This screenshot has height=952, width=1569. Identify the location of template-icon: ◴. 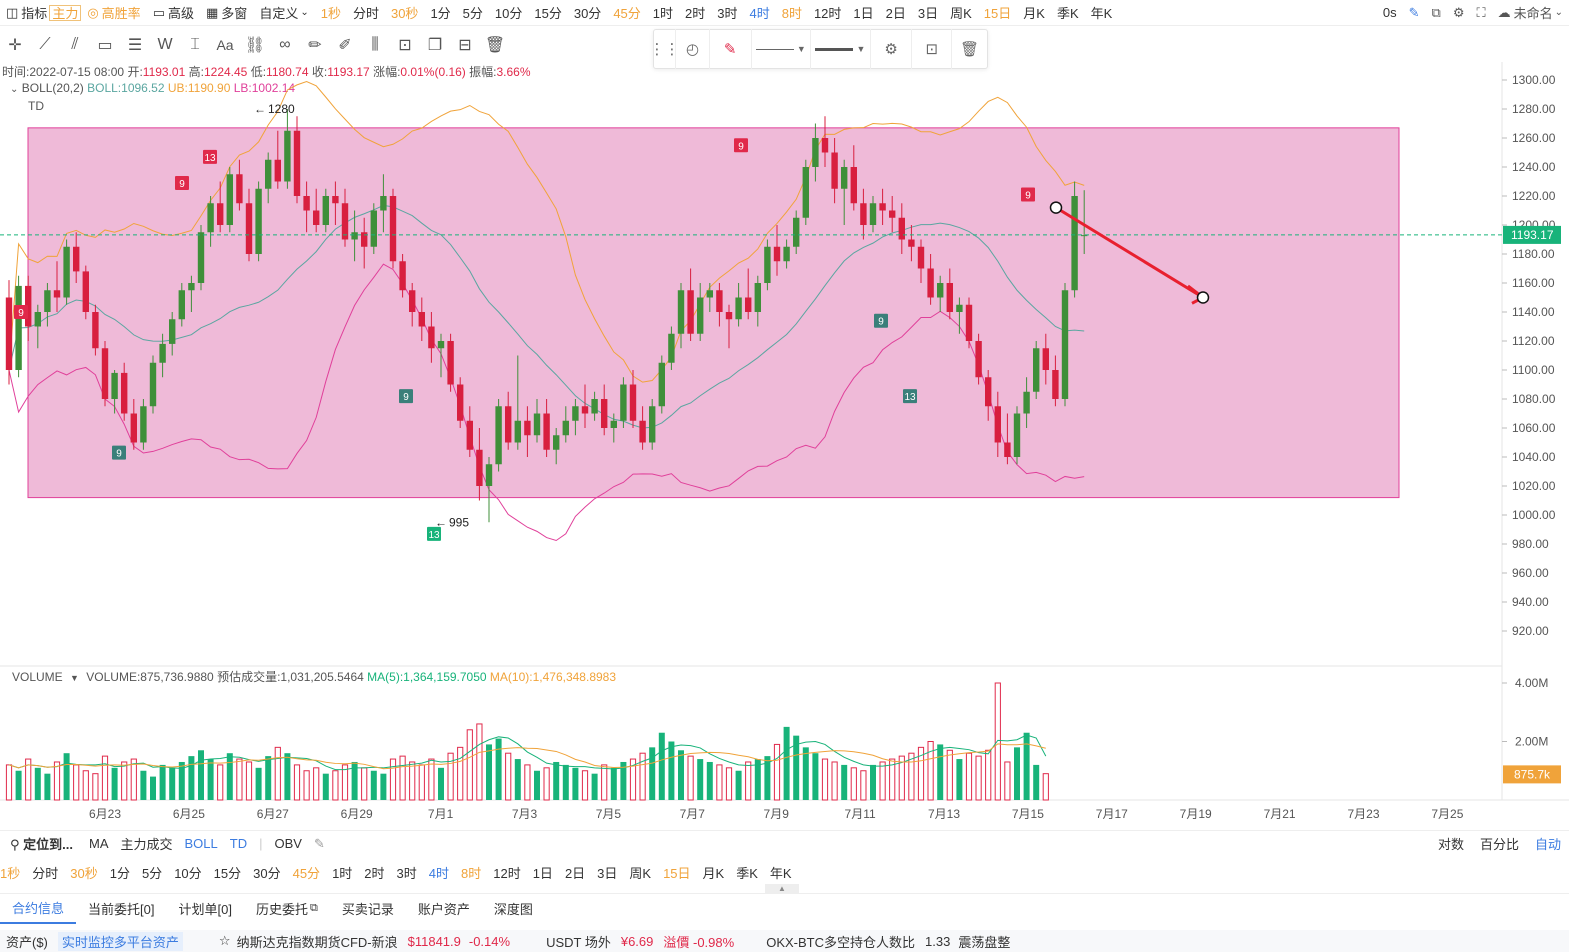
(693, 49).